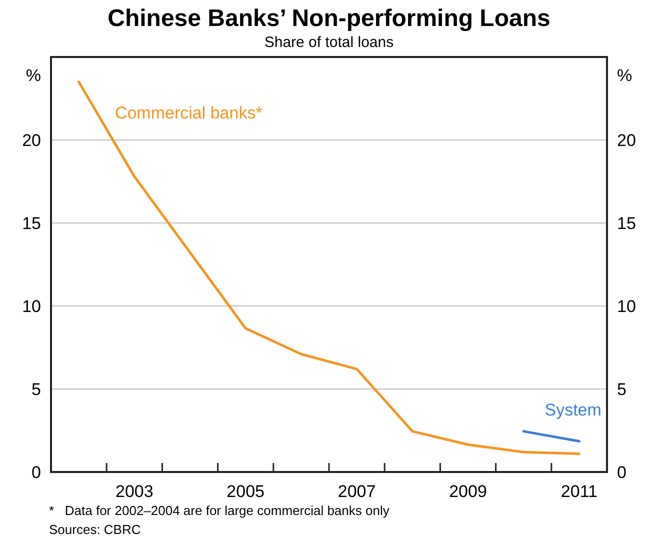  Describe the element at coordinates (621, 472) in the screenshot. I see `y2-tick-label: 0` at that location.